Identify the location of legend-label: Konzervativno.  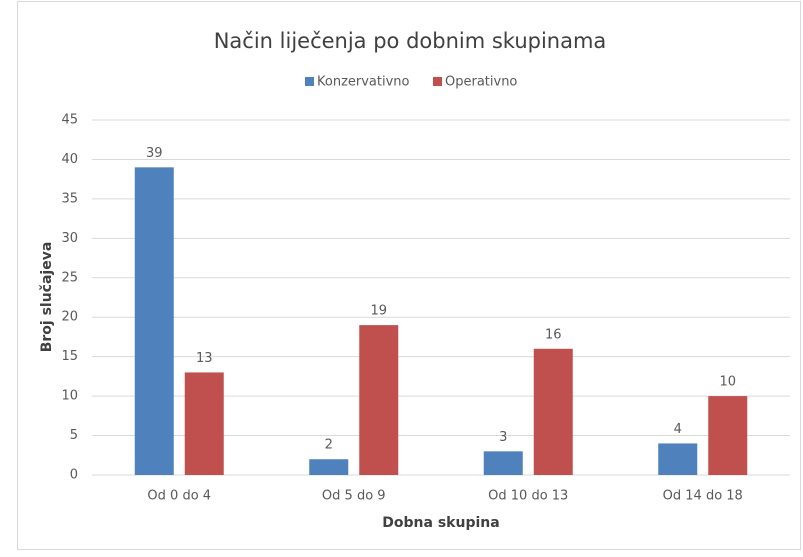
(363, 82).